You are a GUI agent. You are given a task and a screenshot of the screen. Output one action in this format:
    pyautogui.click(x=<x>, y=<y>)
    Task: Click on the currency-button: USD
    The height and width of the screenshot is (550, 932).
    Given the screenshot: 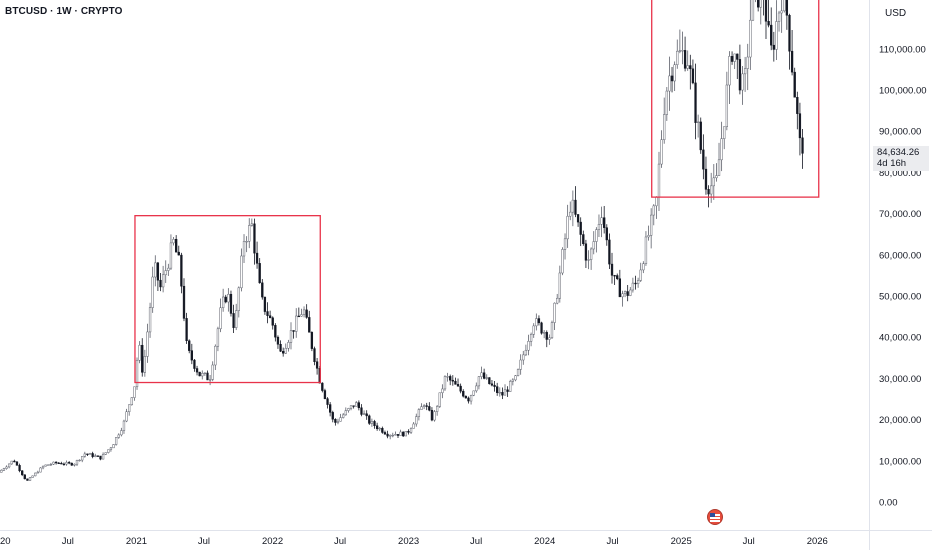 What is the action you would take?
    pyautogui.click(x=896, y=13)
    